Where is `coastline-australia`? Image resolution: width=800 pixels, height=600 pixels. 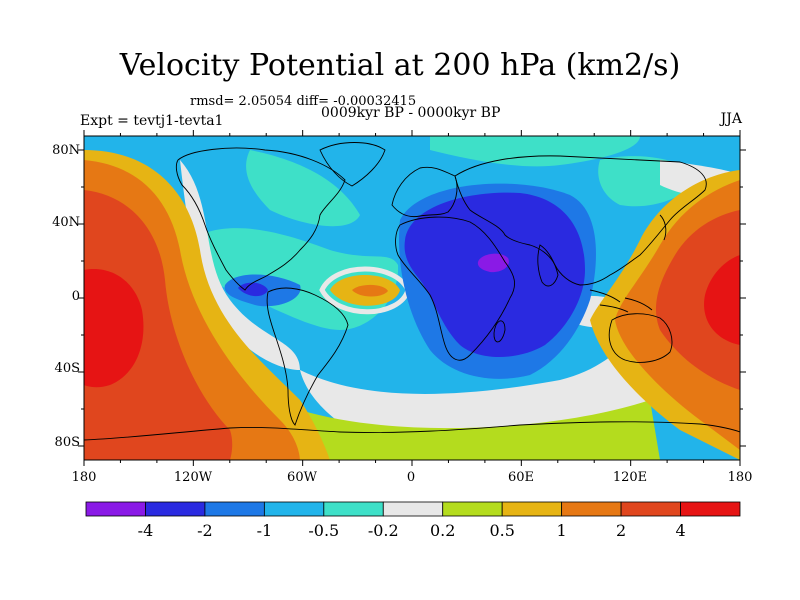 coastline-australia is located at coordinates (640, 338).